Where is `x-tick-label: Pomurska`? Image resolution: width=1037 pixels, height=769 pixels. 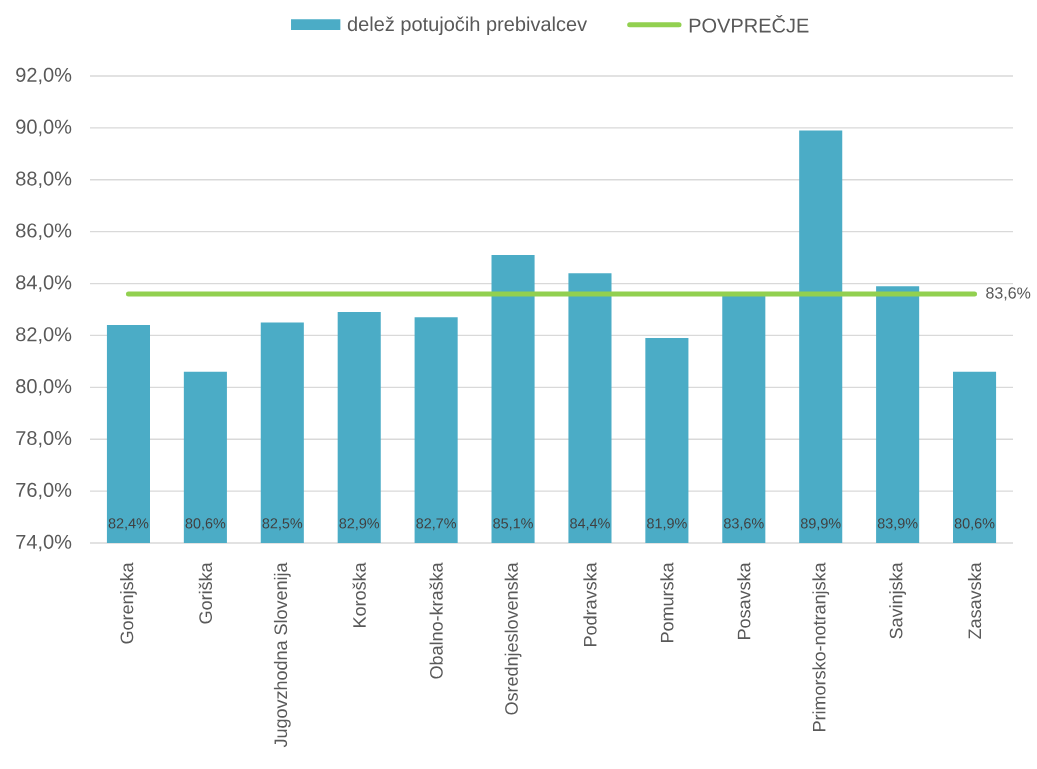 x-tick-label: Pomurska is located at coordinates (667, 602).